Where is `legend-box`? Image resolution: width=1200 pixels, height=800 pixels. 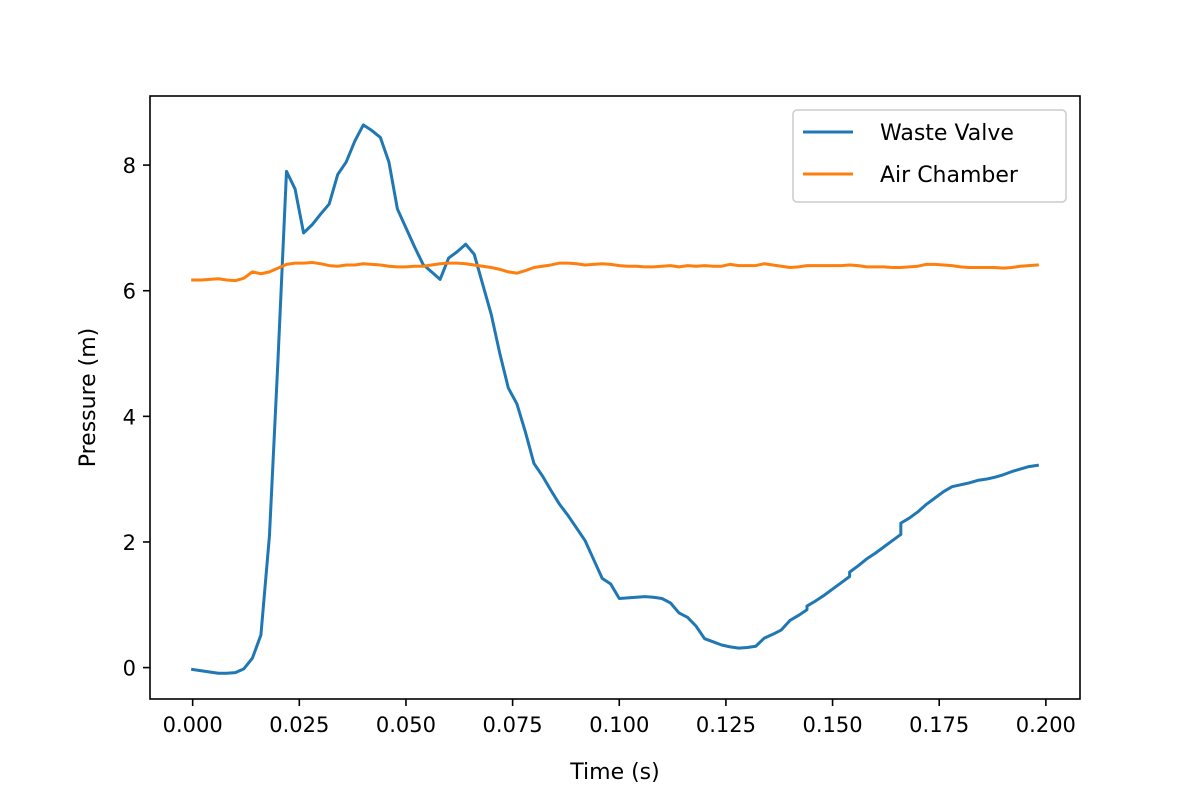
legend-box is located at coordinates (929, 156).